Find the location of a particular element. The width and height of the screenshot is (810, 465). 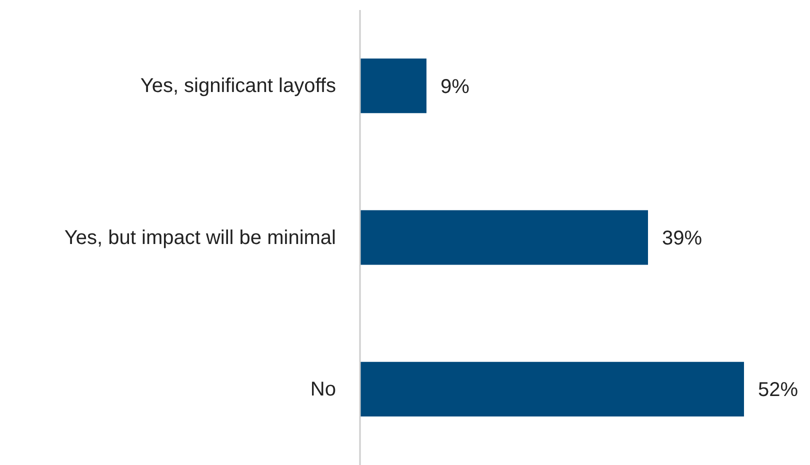

y-tick-label: Yes, significant layoffs is located at coordinates (238, 86).